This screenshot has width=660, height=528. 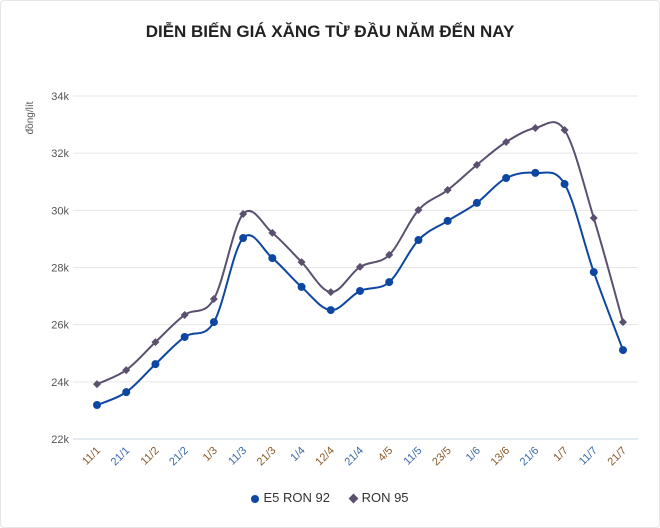 I want to click on x-tick-label: 21/3, so click(x=267, y=457).